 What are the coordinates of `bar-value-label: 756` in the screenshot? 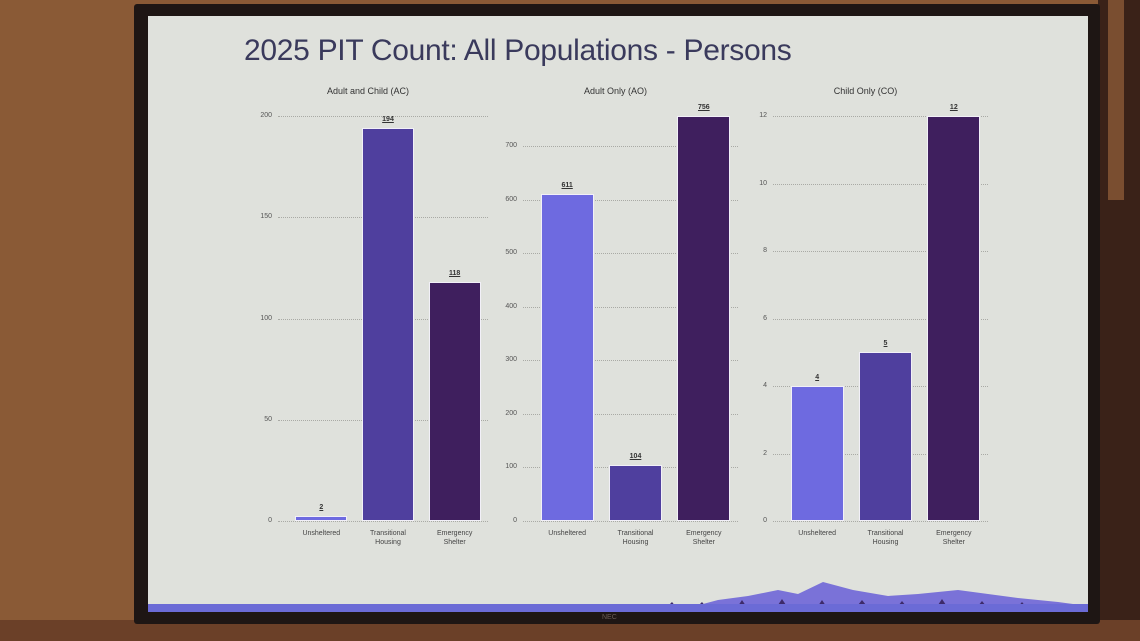 It's located at (703, 107).